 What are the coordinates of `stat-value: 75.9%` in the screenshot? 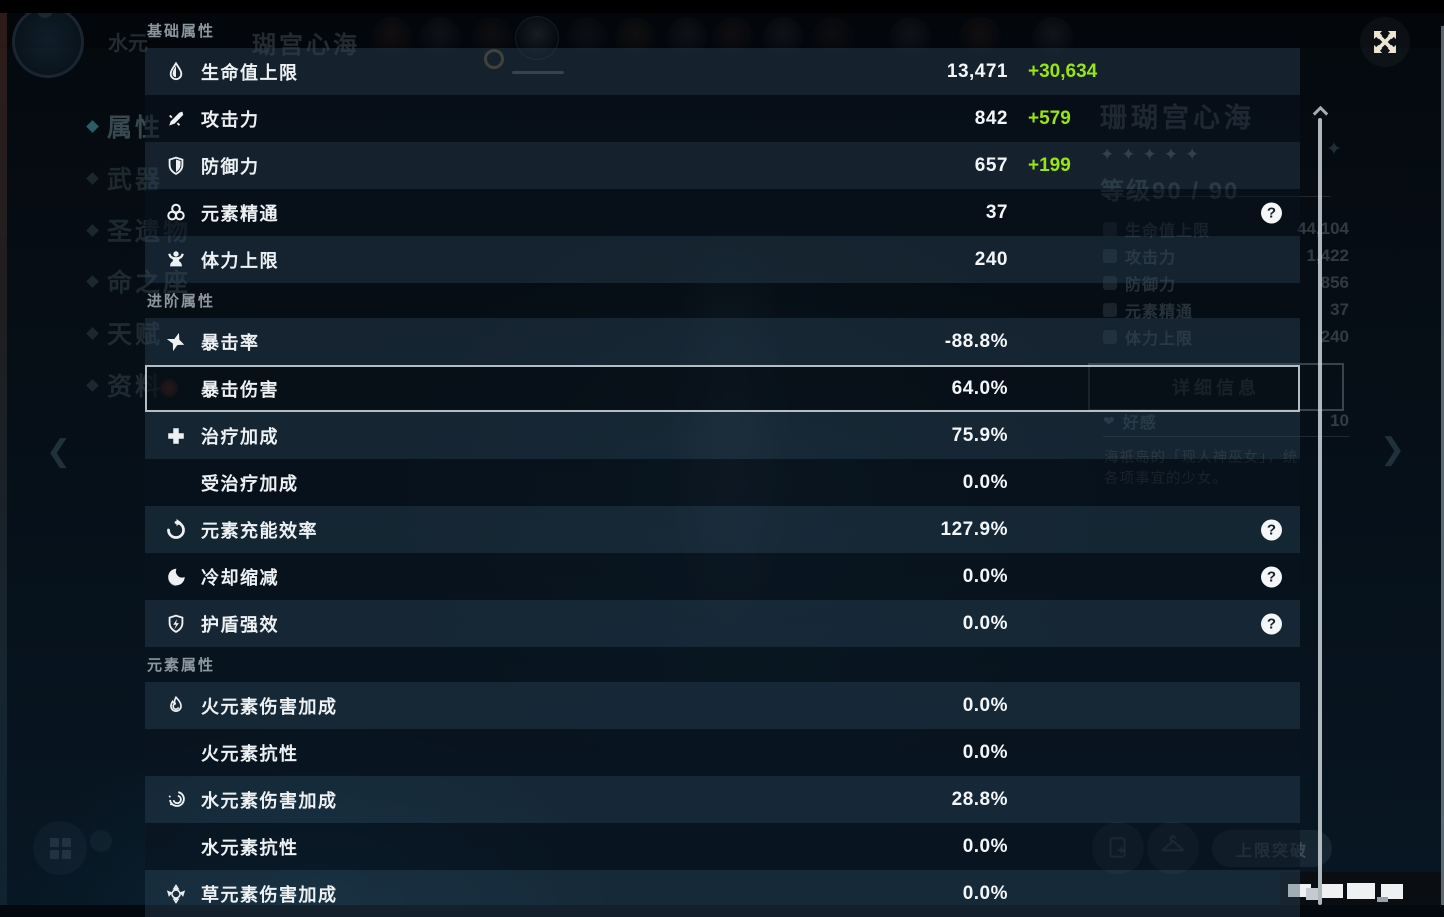 It's located at (979, 435).